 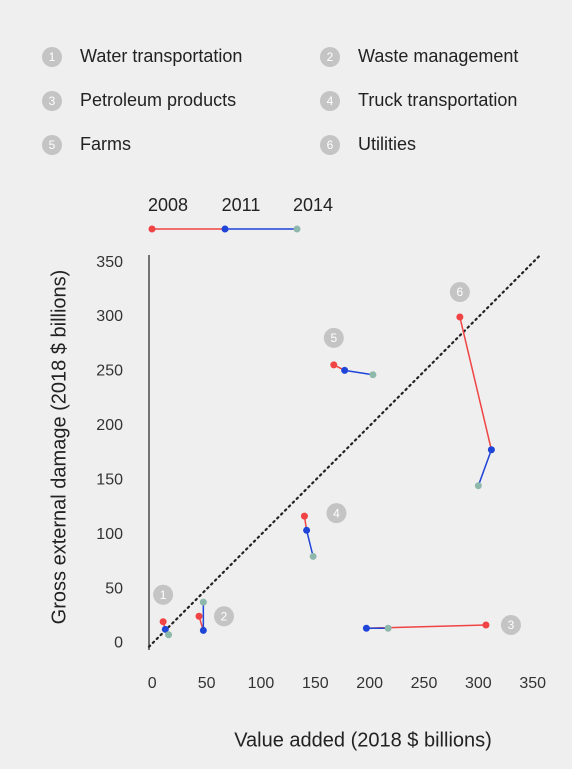 I want to click on legend-badge-number: 5, so click(x=52, y=145).